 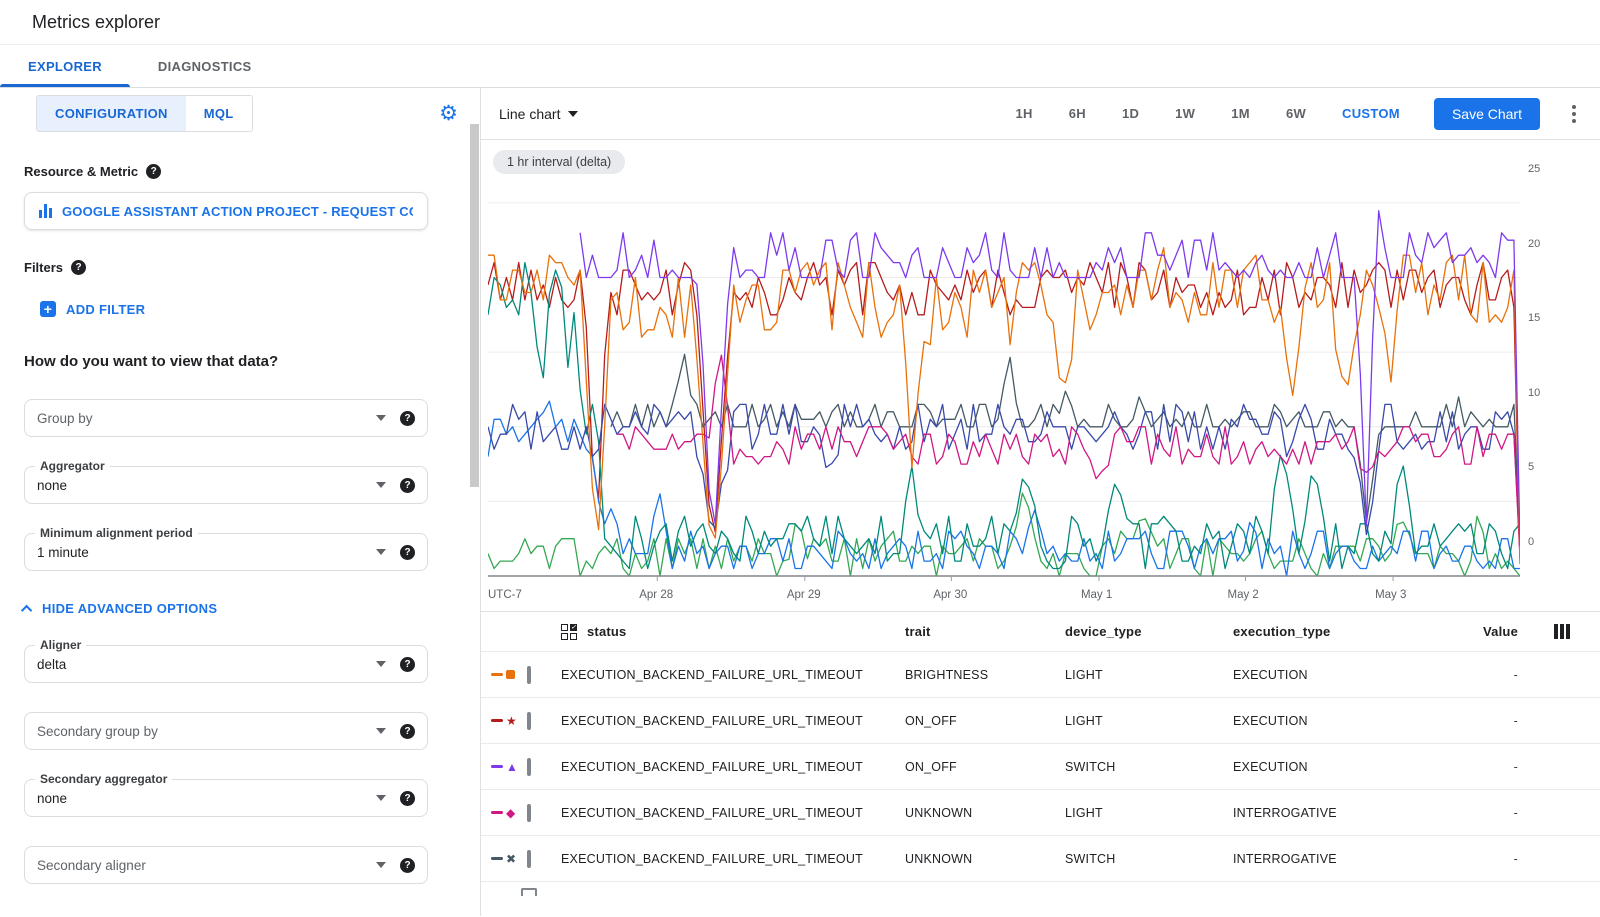 What do you see at coordinates (72, 466) in the screenshot?
I see `field-label: Aggregator` at bounding box center [72, 466].